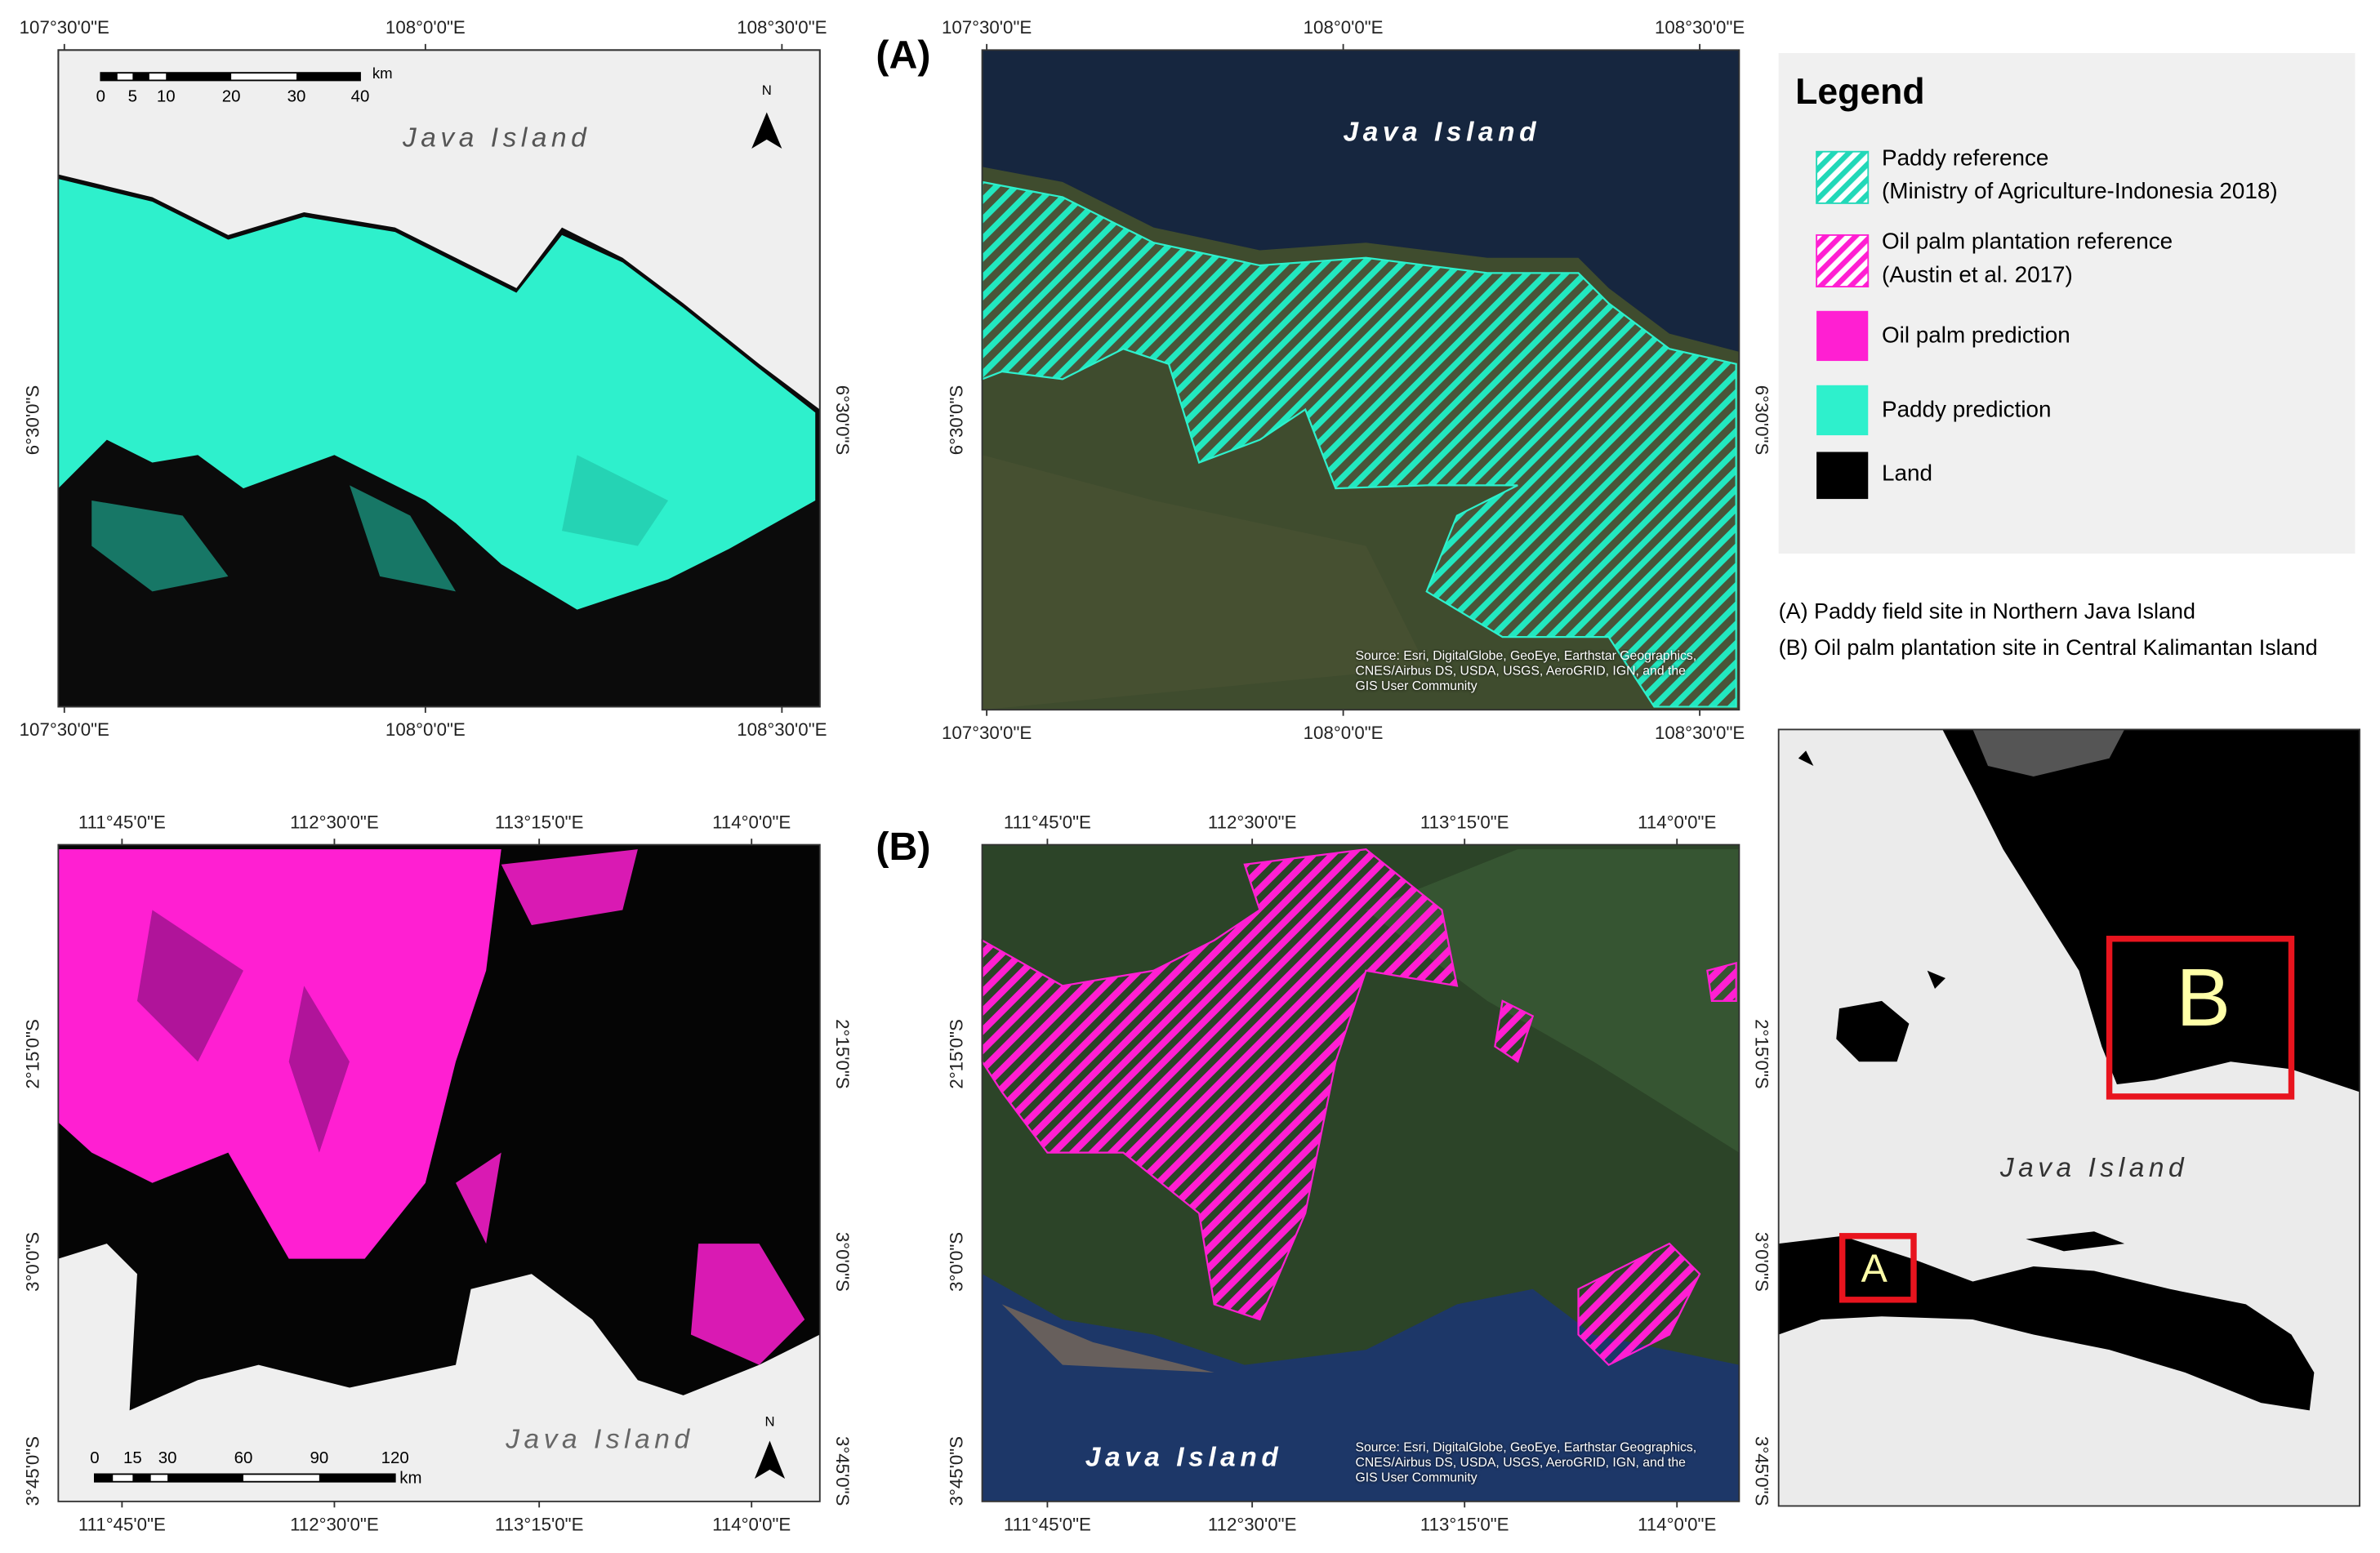 The image size is (2380, 1553). I want to click on scale-tick-label: 40, so click(361, 96).